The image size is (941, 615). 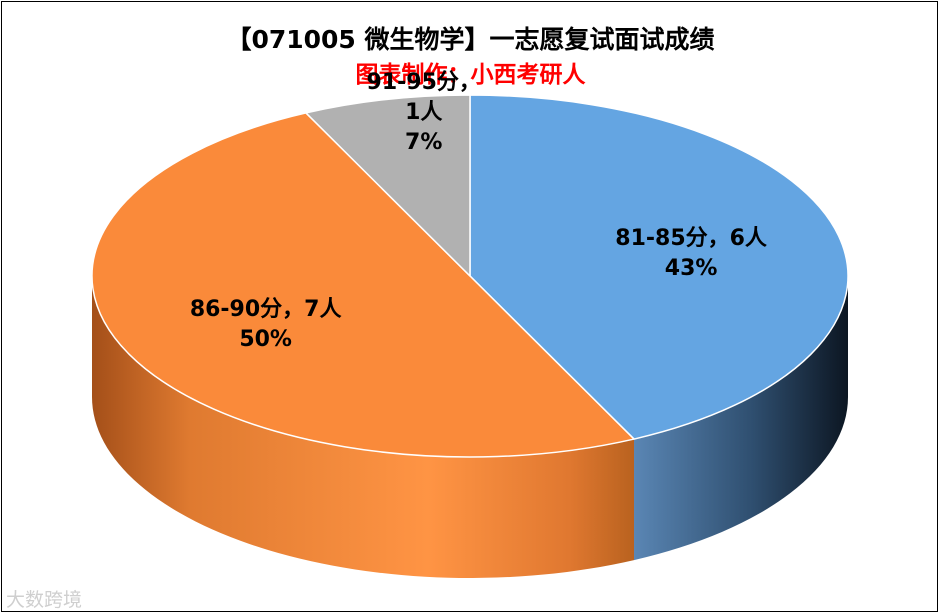 What do you see at coordinates (266, 309) in the screenshot?
I see `slice-86-90-label: 86-90分，7人` at bounding box center [266, 309].